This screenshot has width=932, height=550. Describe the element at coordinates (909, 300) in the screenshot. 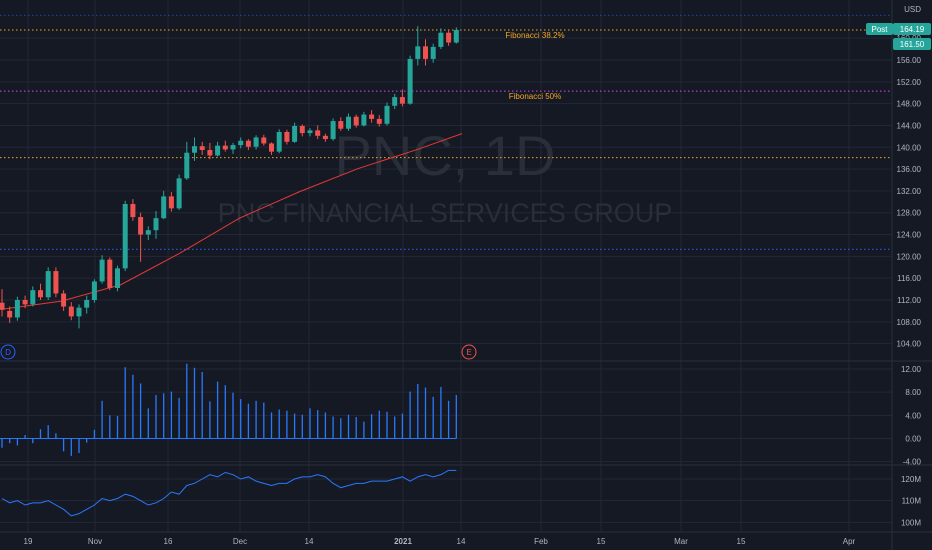

I see `price-tick-label: 112.00` at that location.